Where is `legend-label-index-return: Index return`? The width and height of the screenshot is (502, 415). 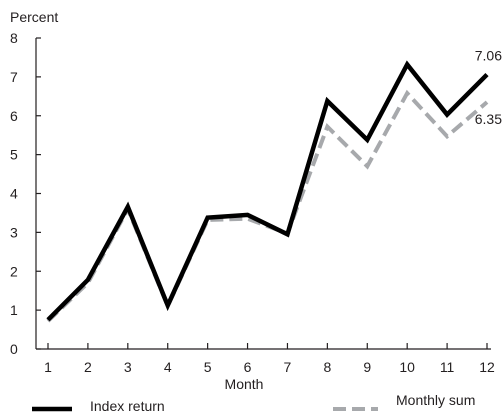 legend-label-index-return: Index return is located at coordinates (127, 406).